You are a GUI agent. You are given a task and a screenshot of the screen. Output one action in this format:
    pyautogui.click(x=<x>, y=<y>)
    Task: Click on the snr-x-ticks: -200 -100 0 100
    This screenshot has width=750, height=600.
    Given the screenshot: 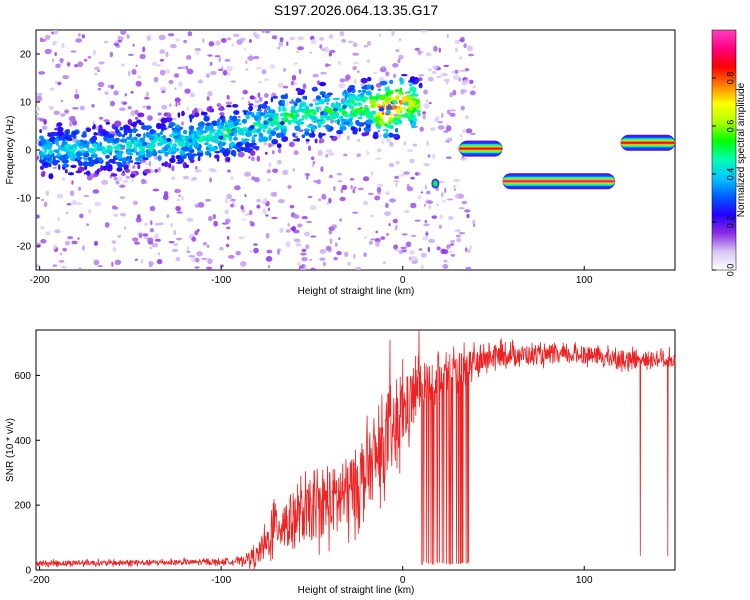 What is the action you would take?
    pyautogui.click(x=311, y=576)
    